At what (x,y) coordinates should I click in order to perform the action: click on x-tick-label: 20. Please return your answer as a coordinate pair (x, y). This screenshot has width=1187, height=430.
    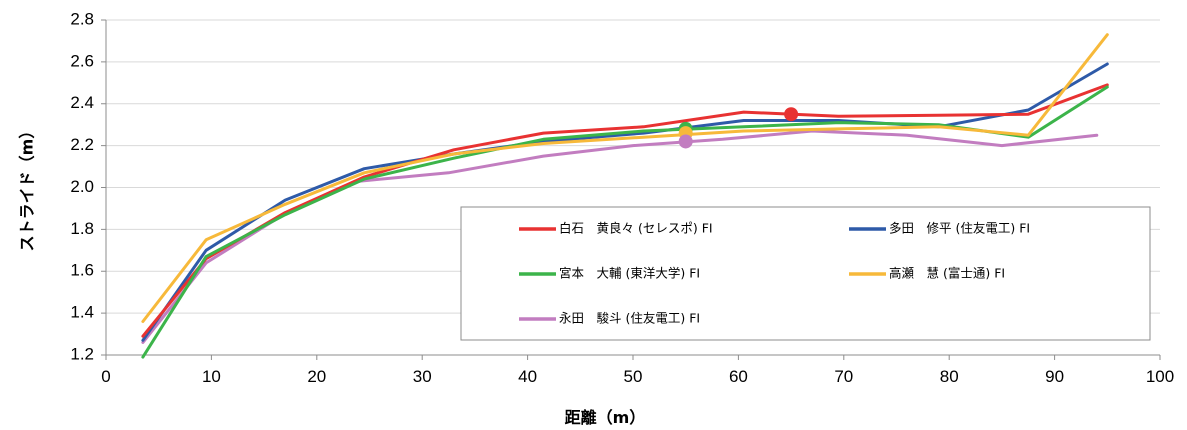
    Looking at the image, I should click on (316, 376).